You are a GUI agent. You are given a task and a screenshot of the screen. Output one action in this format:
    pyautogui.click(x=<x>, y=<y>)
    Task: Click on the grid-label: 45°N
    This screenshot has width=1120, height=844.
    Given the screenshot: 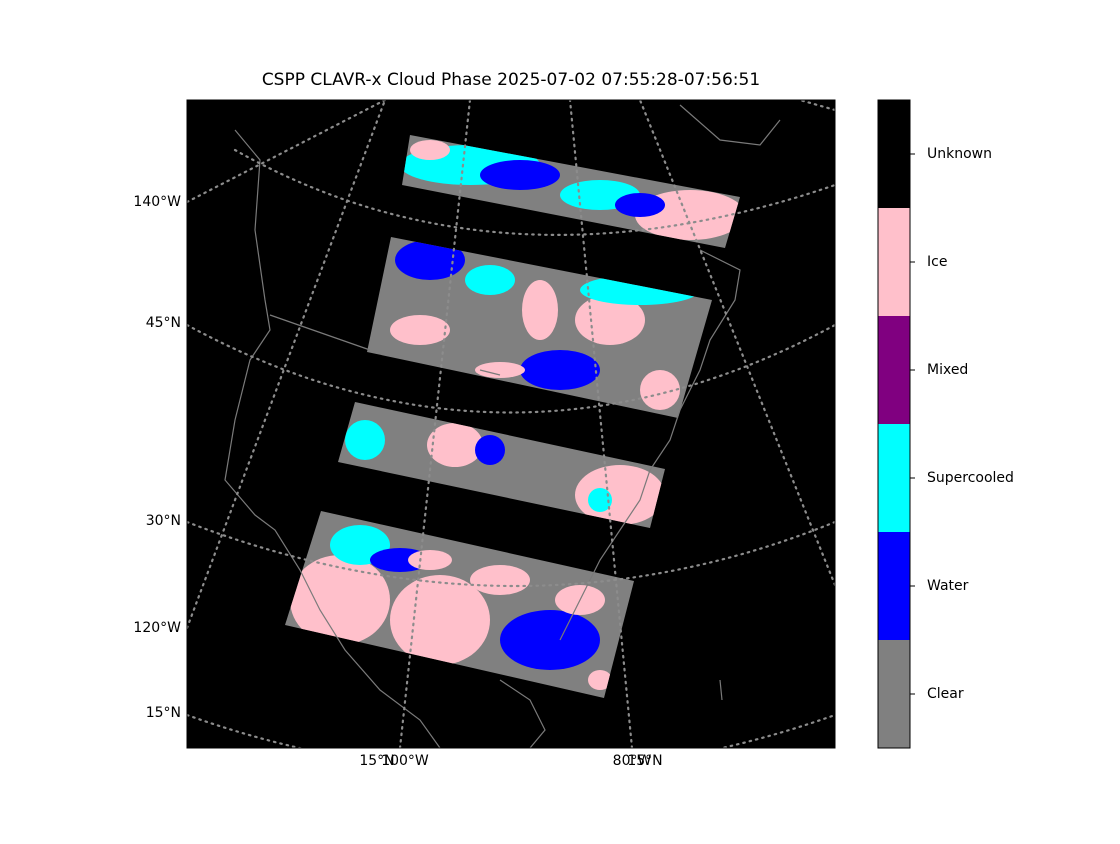 What is the action you would take?
    pyautogui.click(x=163, y=323)
    